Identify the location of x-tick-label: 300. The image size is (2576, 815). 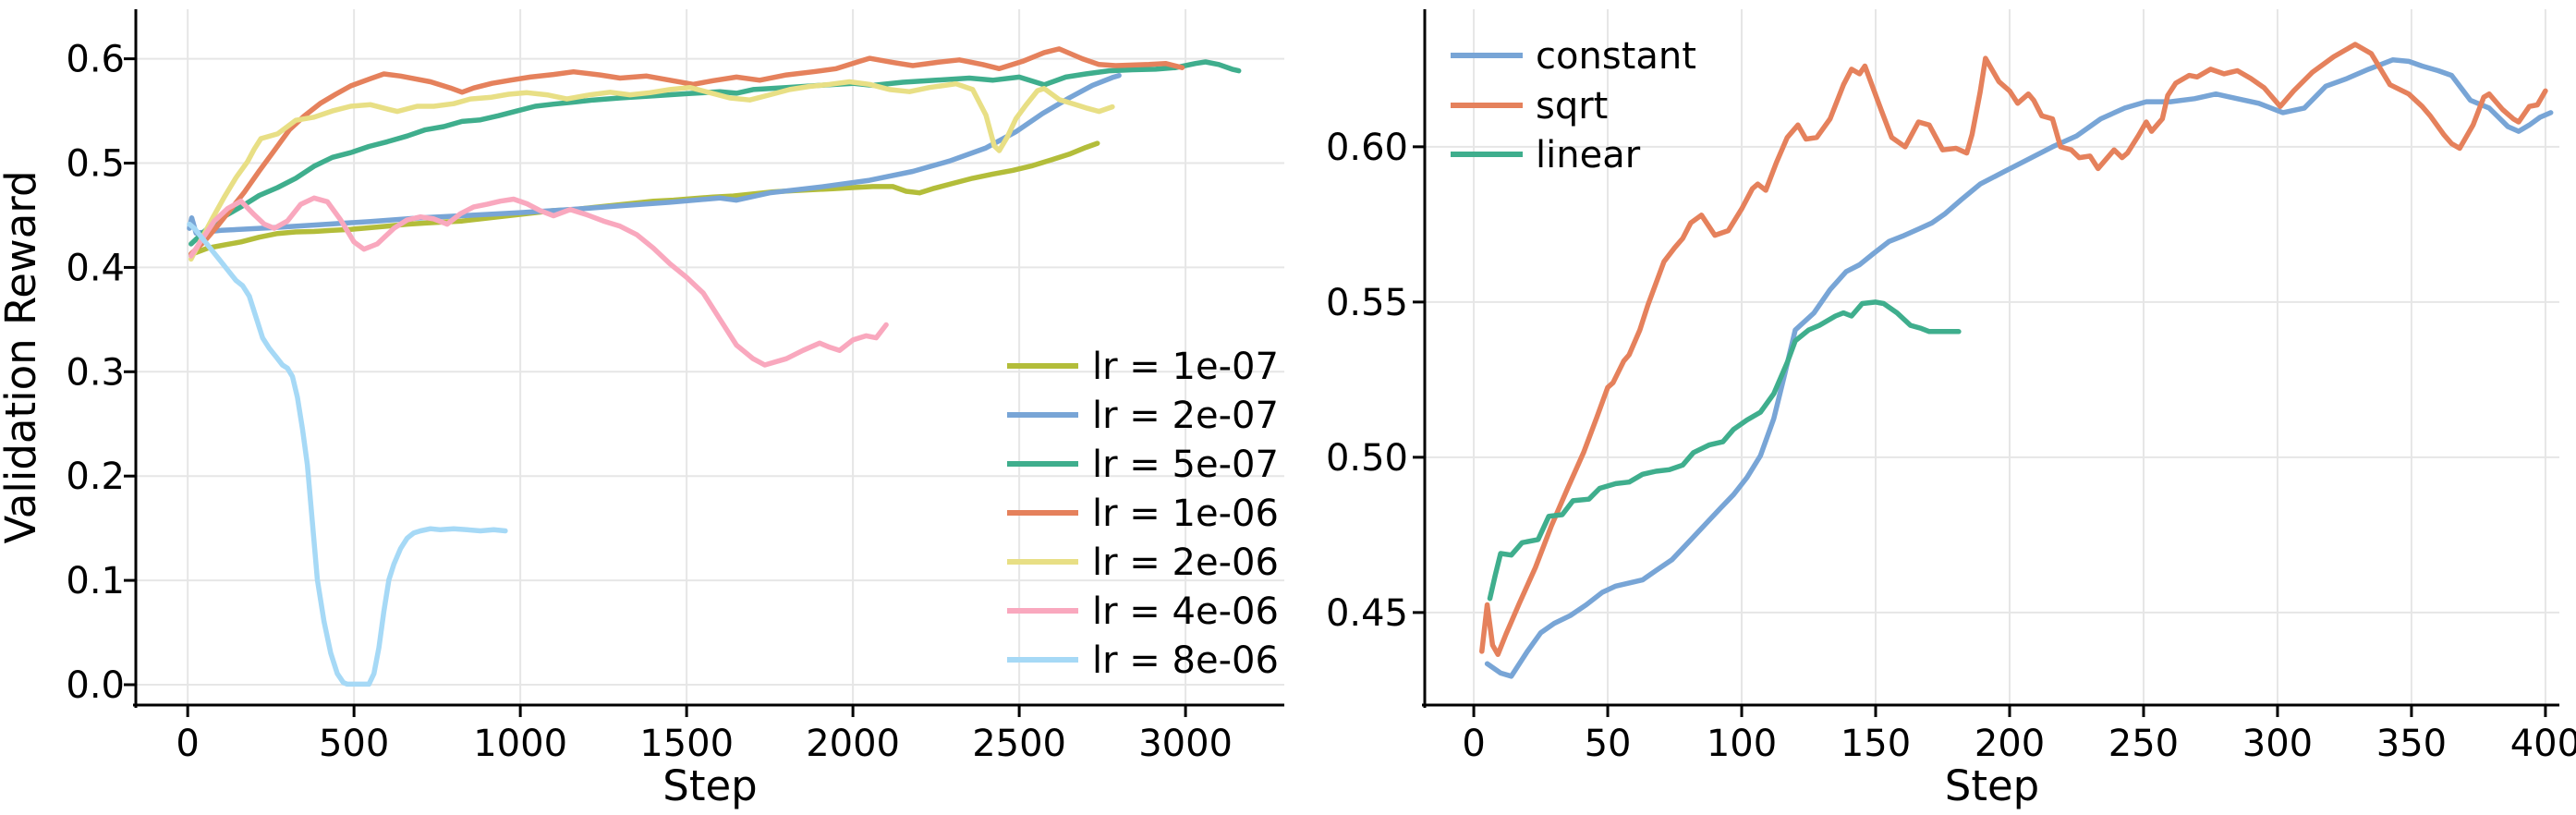
(2277, 744).